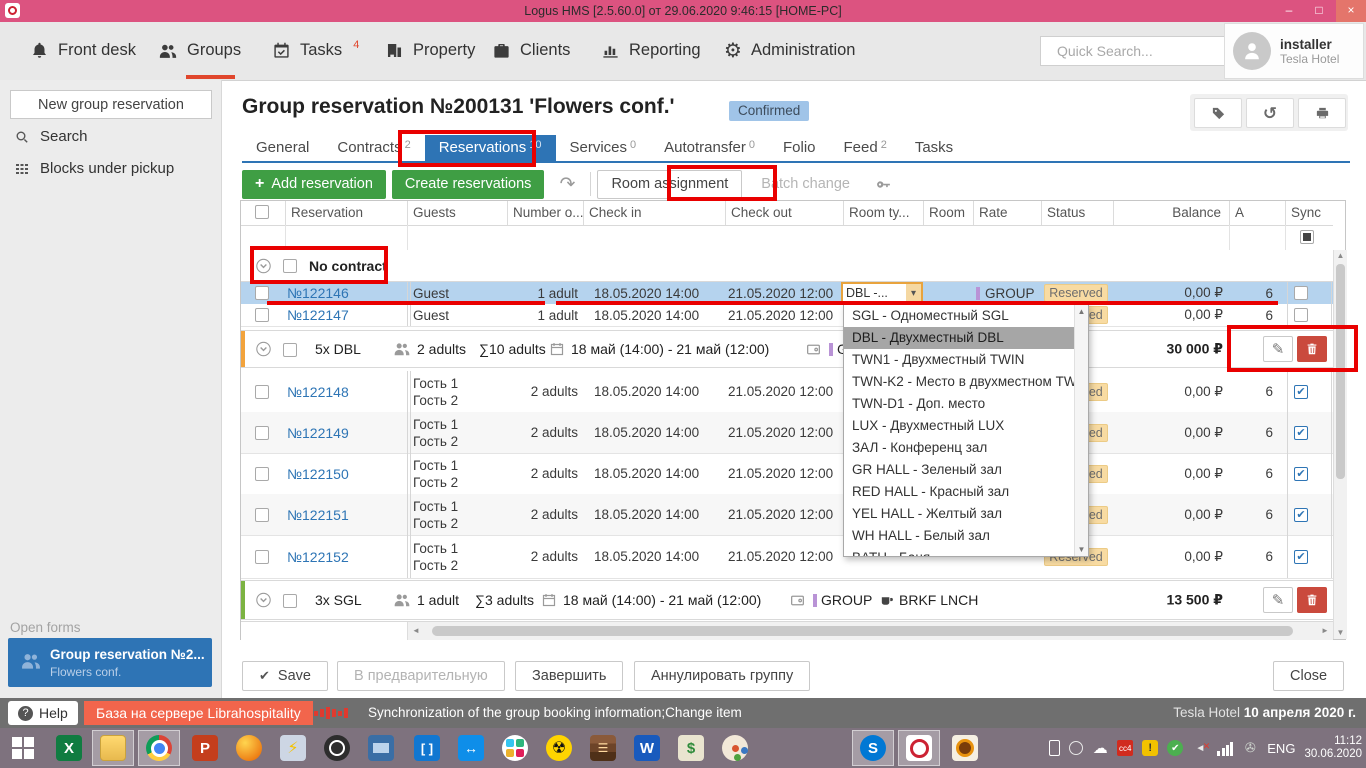  Describe the element at coordinates (1294, 51) in the screenshot. I see `user-panel: installer Tesla Hotel` at that location.